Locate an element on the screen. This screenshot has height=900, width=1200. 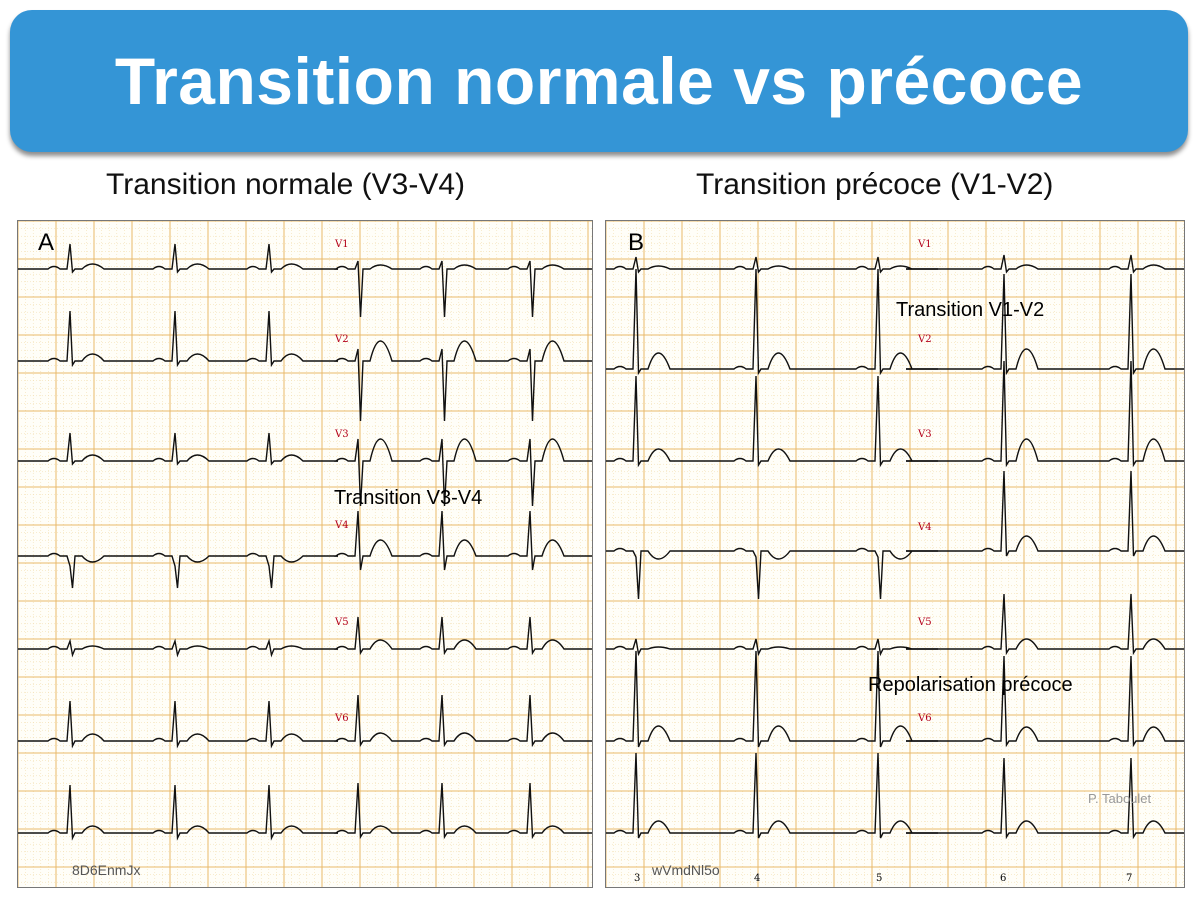
panel-a-image-code: 8D6EnmJx is located at coordinates (106, 870).